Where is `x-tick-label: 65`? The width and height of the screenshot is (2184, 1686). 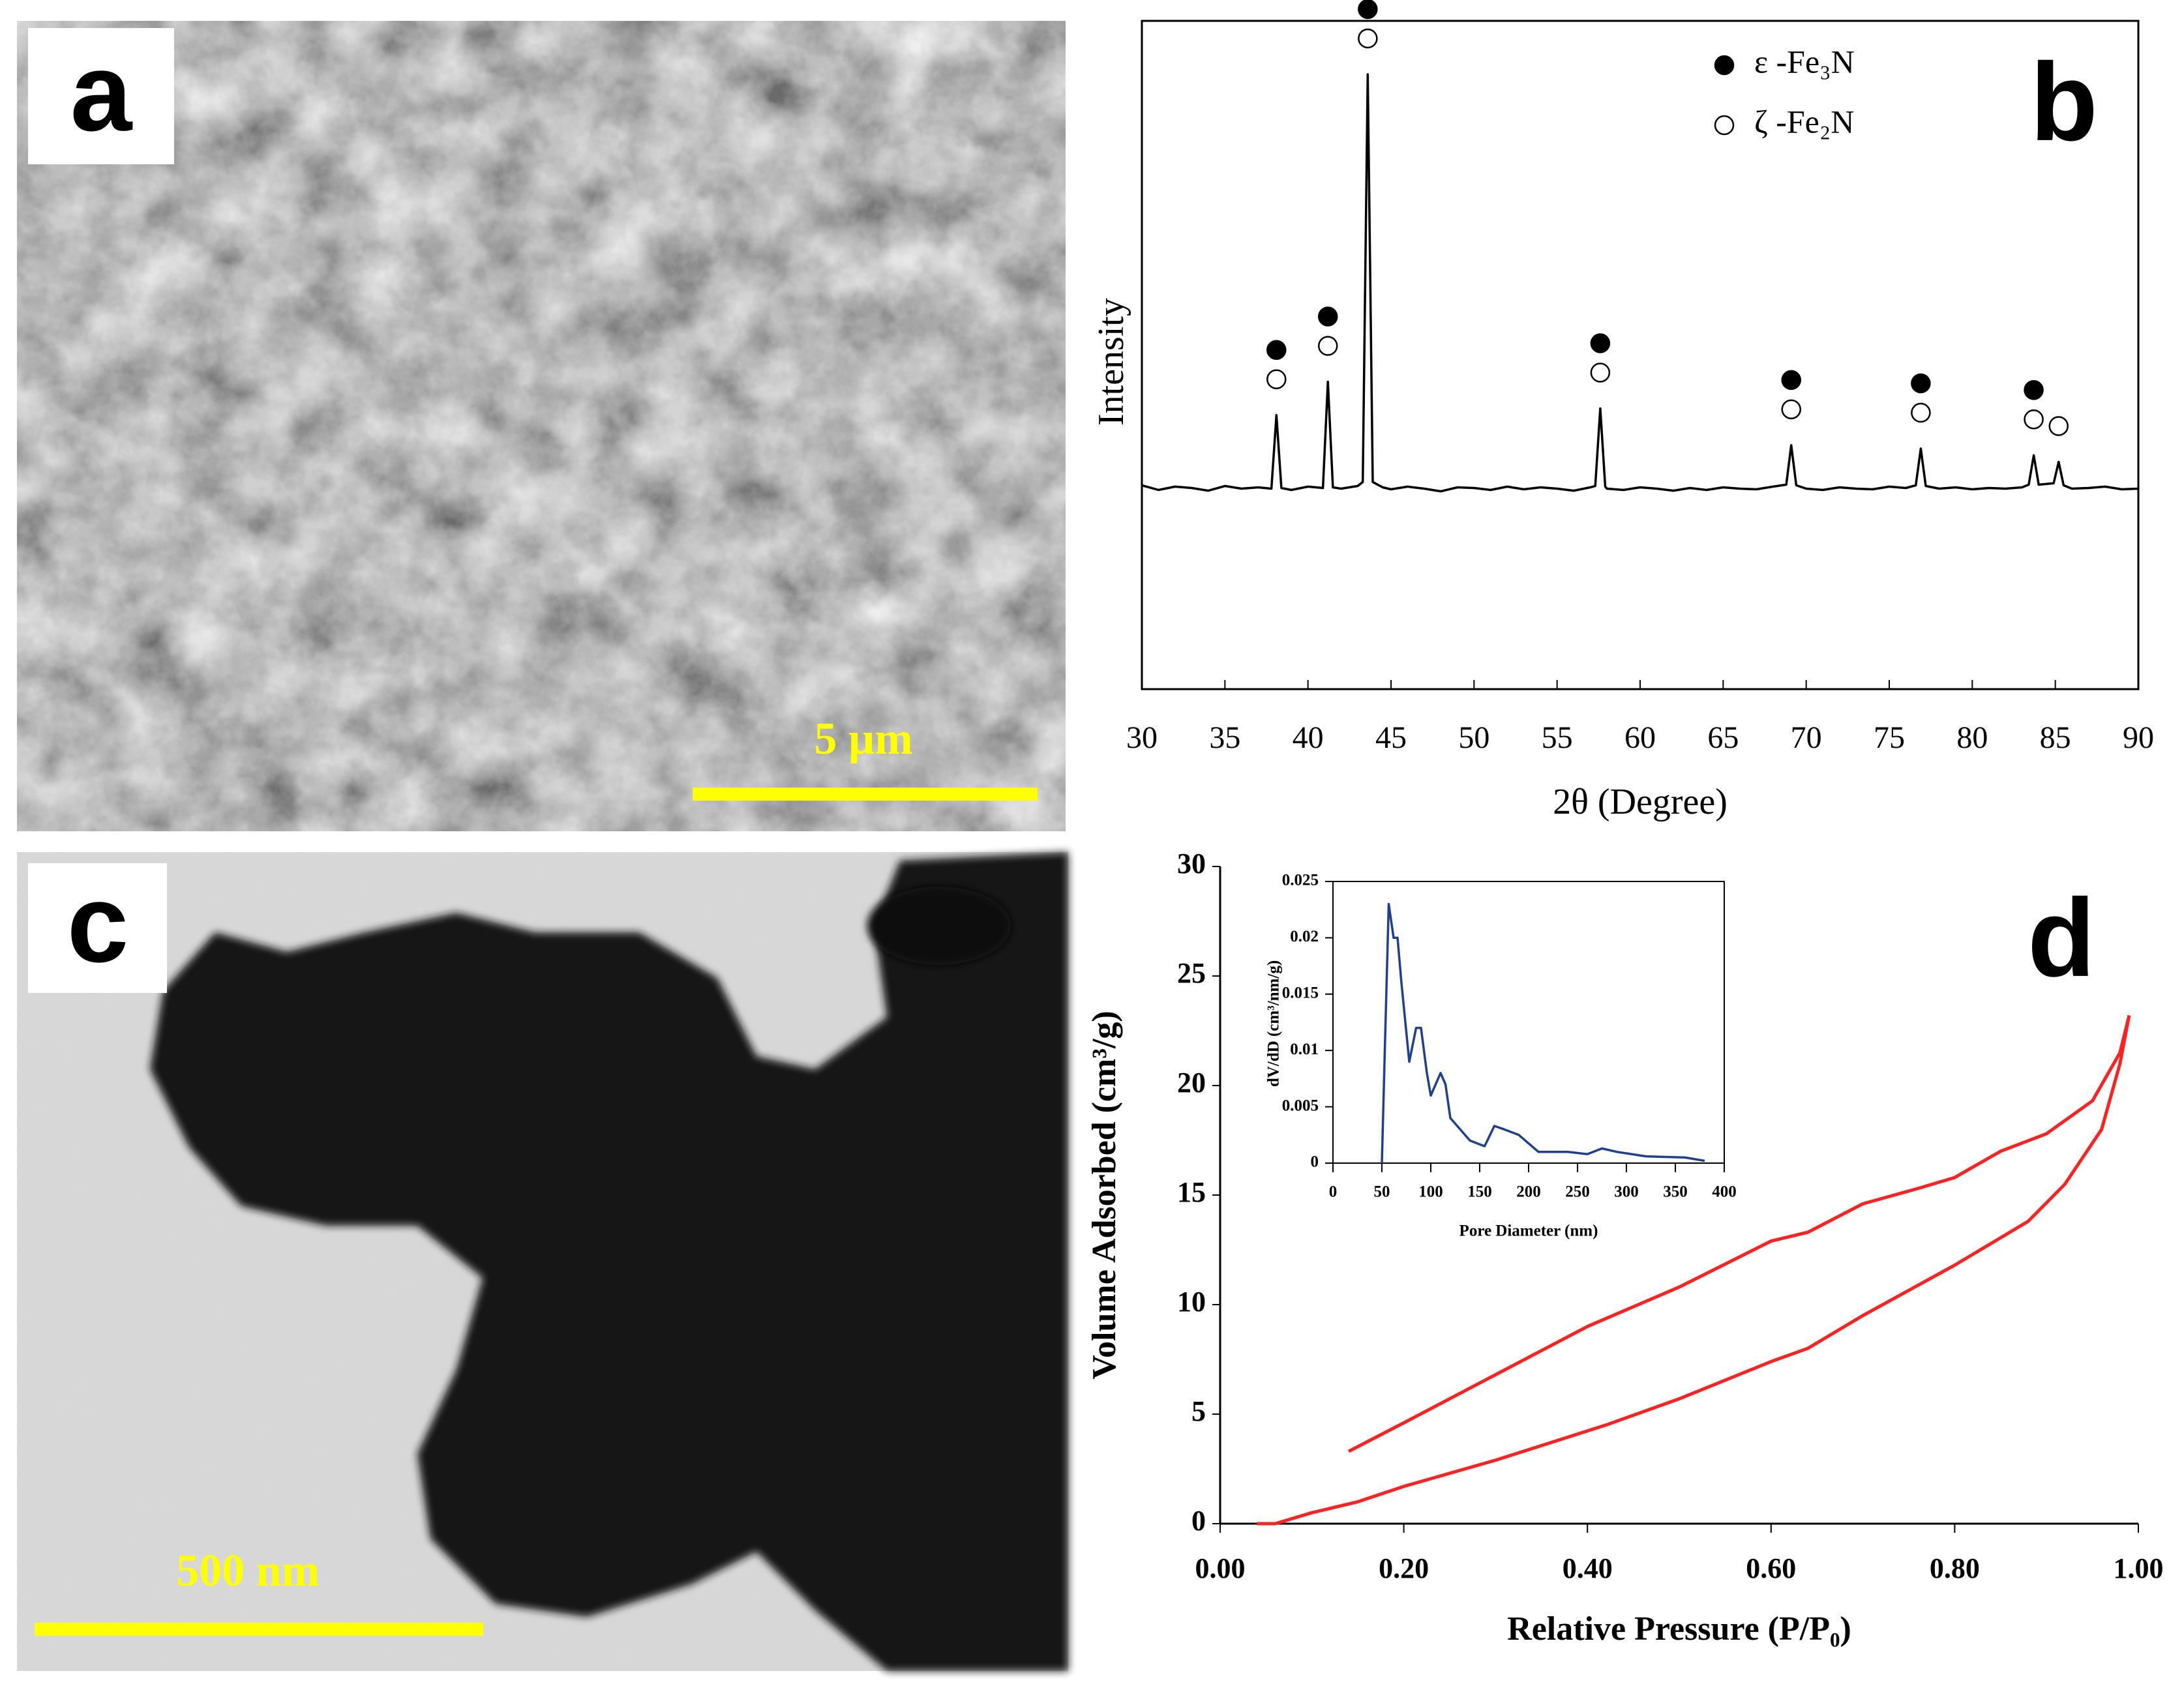
x-tick-label: 65 is located at coordinates (1723, 738).